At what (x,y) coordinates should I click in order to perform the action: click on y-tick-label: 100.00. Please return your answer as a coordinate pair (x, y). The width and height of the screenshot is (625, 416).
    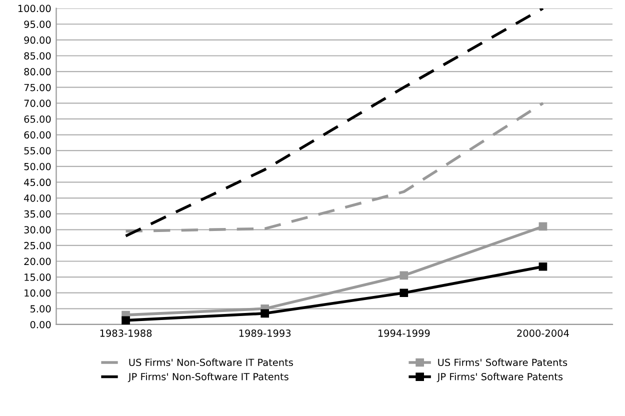
    Looking at the image, I should click on (34, 8).